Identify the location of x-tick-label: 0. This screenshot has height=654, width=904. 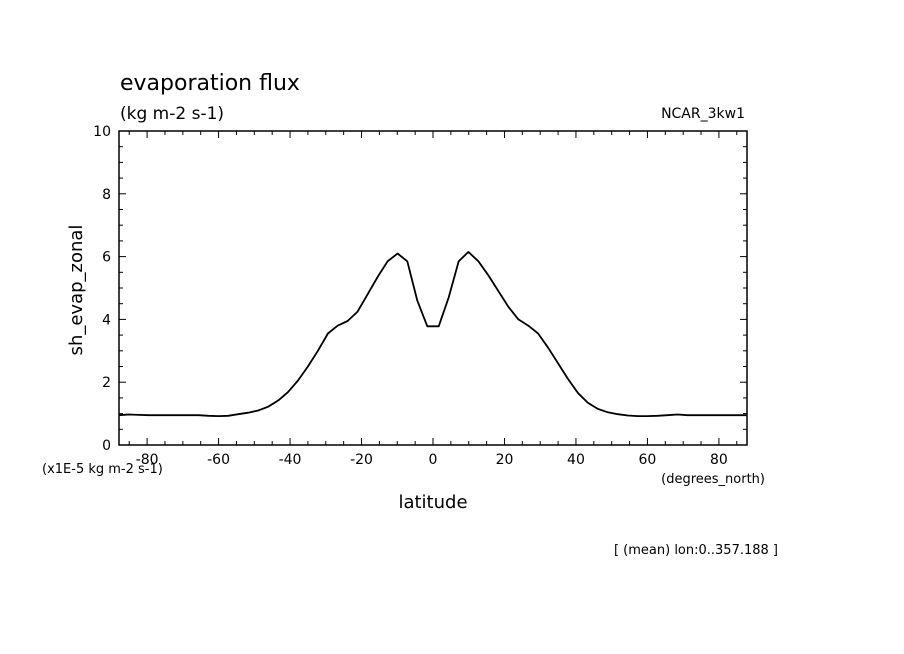
(433, 460).